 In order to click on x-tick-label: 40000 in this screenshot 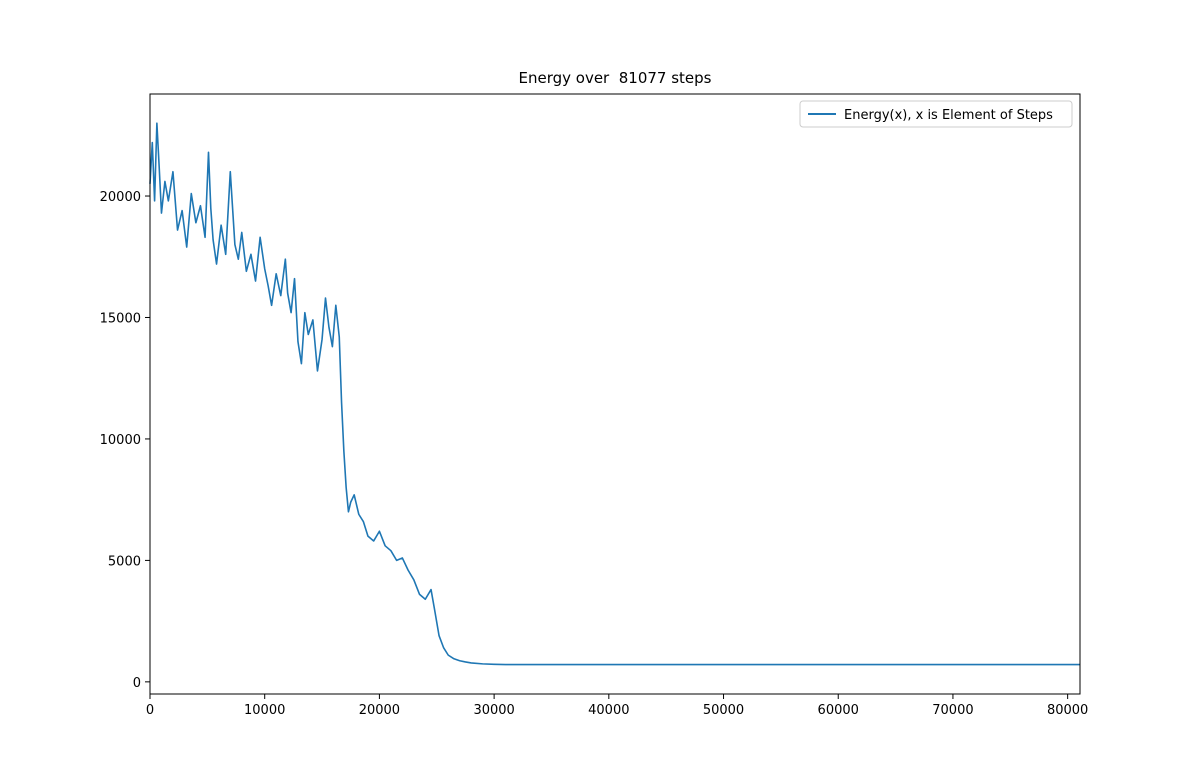, I will do `click(608, 710)`.